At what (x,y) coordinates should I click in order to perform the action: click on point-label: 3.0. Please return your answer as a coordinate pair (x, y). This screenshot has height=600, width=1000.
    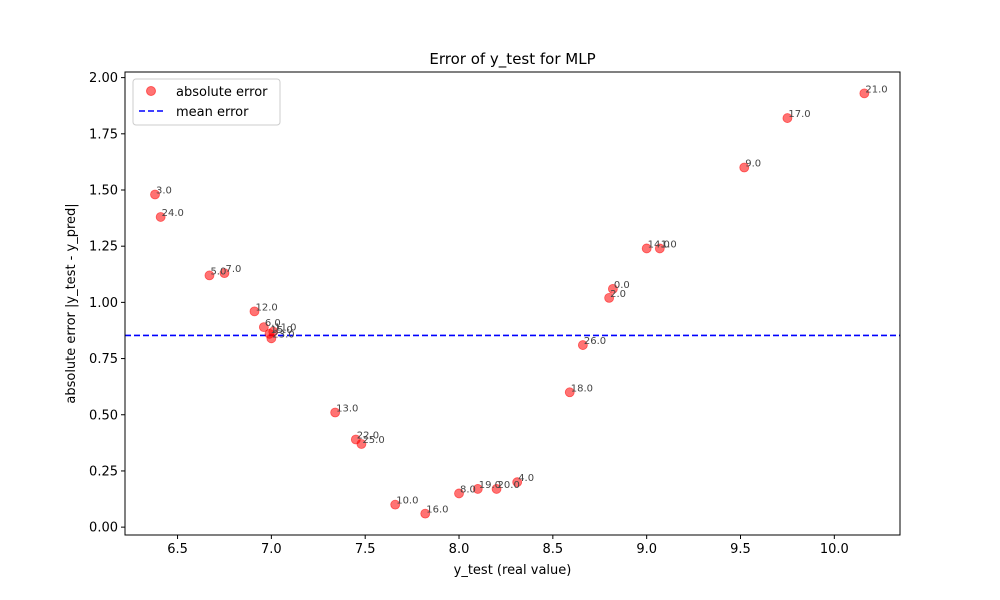
    Looking at the image, I should click on (164, 190).